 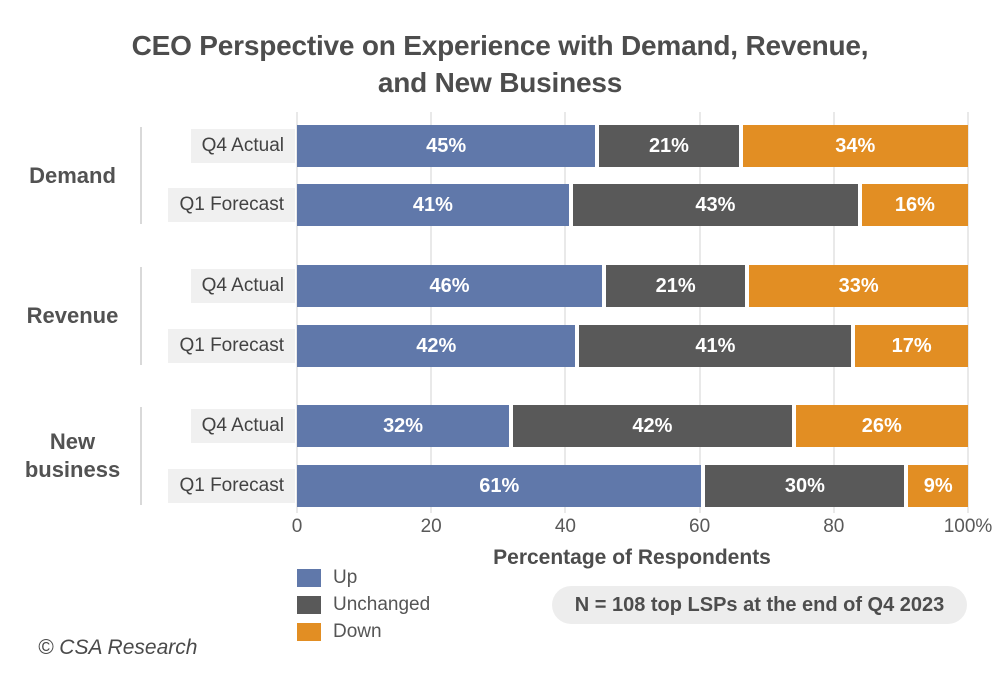 I want to click on bar-segment-unchanged: 43%, so click(x=715, y=205).